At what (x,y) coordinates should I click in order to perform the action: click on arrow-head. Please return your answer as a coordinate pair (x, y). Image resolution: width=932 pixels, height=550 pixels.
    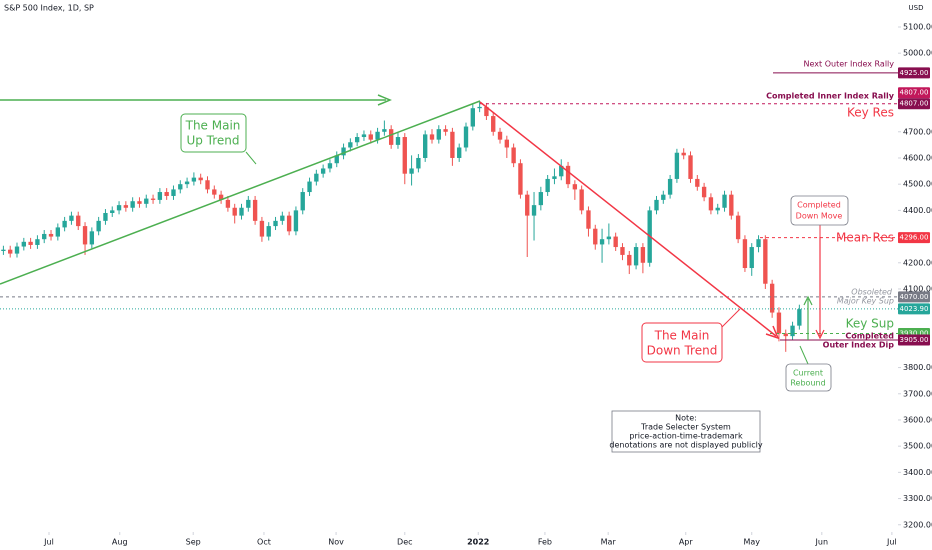
    Looking at the image, I should click on (384, 100).